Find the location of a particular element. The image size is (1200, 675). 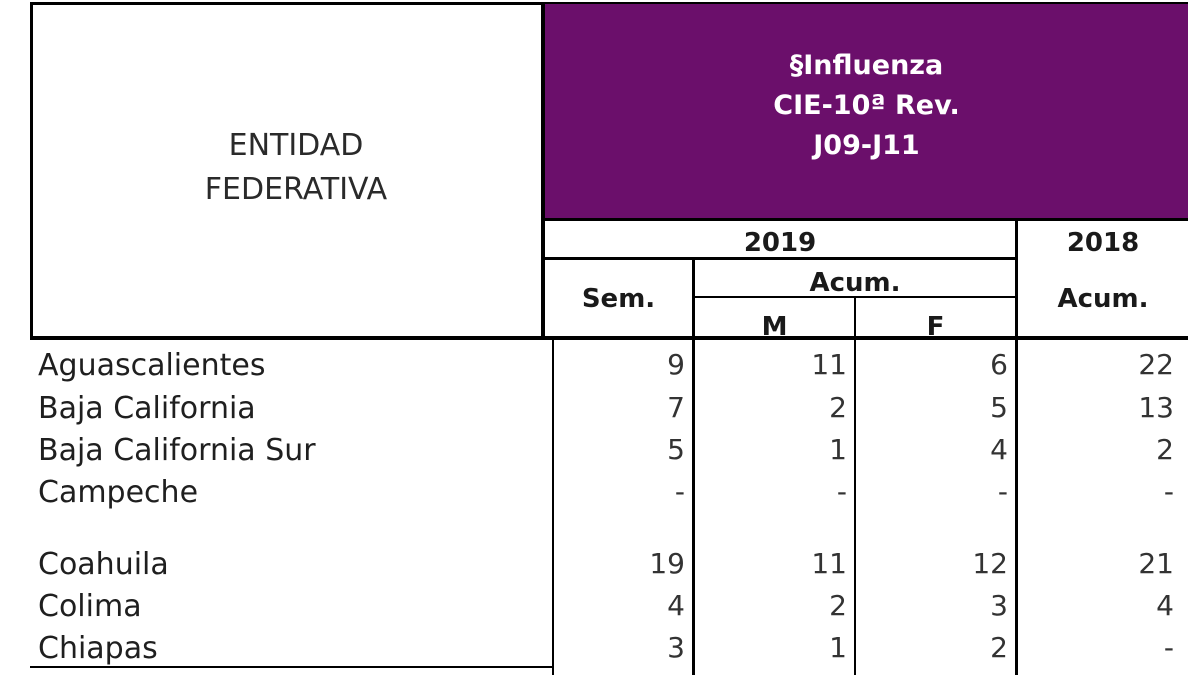

divider-m-f is located at coordinates (855, 318).